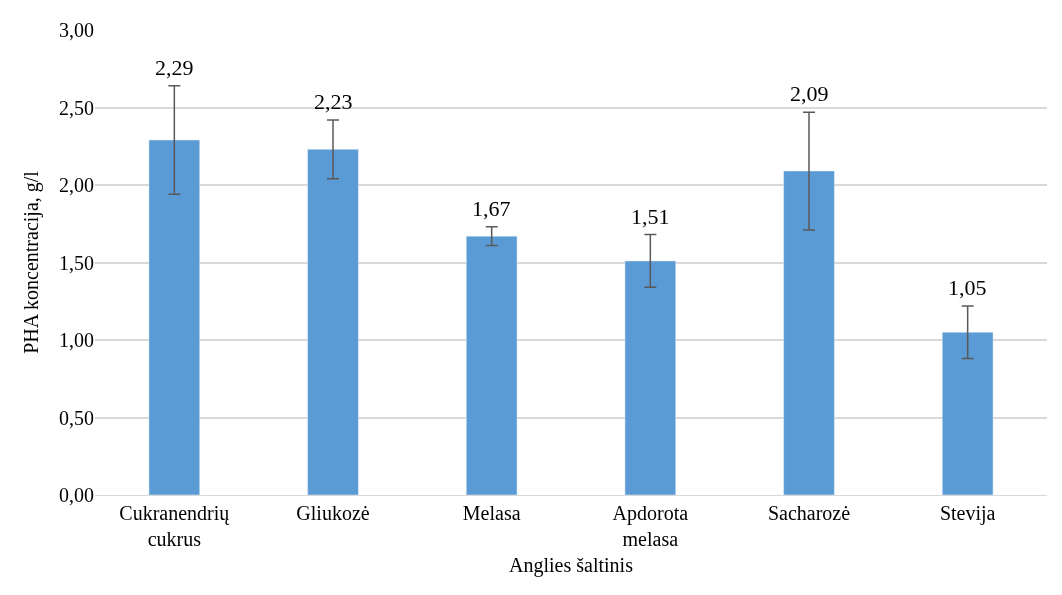 The width and height of the screenshot is (1062, 595). What do you see at coordinates (967, 287) in the screenshot?
I see `data-label: 1,05` at bounding box center [967, 287].